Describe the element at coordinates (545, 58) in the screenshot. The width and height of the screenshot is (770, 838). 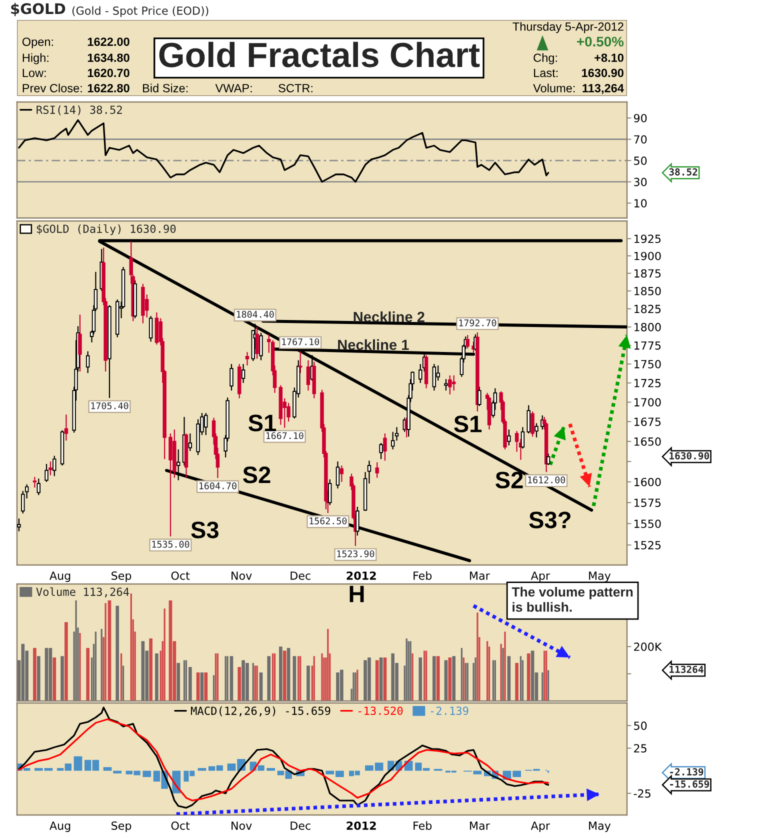
I see `text: Chg:` at that location.